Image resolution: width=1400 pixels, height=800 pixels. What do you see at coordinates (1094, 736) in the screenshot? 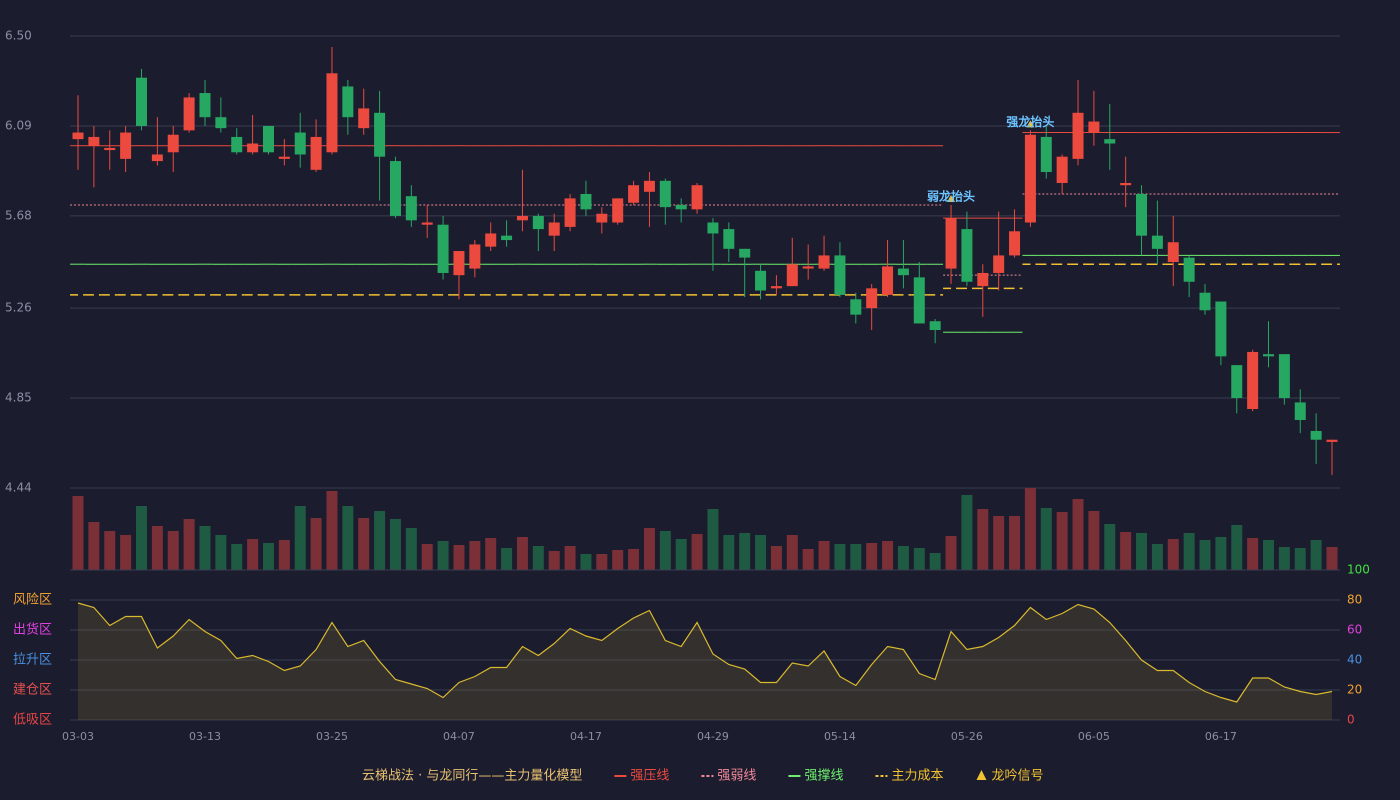
I see `x-tick-label: 06-05` at bounding box center [1094, 736].